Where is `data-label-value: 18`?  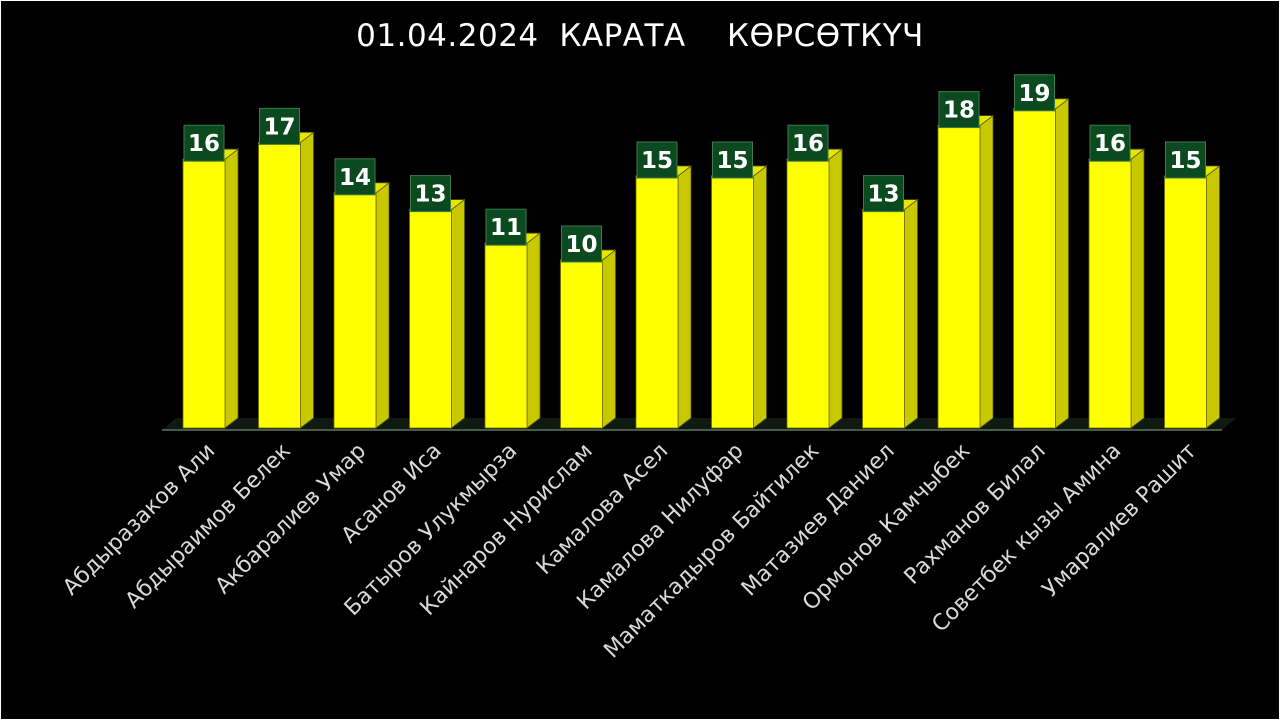 data-label-value: 18 is located at coordinates (959, 111).